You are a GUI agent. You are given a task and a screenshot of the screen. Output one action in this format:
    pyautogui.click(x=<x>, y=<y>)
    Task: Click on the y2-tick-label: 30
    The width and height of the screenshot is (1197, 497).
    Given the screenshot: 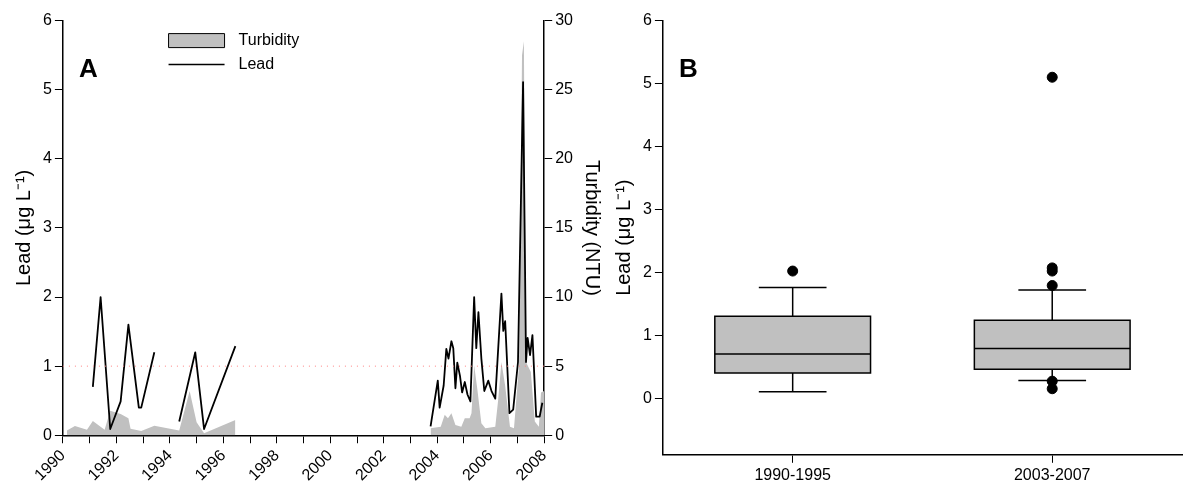 What is the action you would take?
    pyautogui.click(x=564, y=20)
    